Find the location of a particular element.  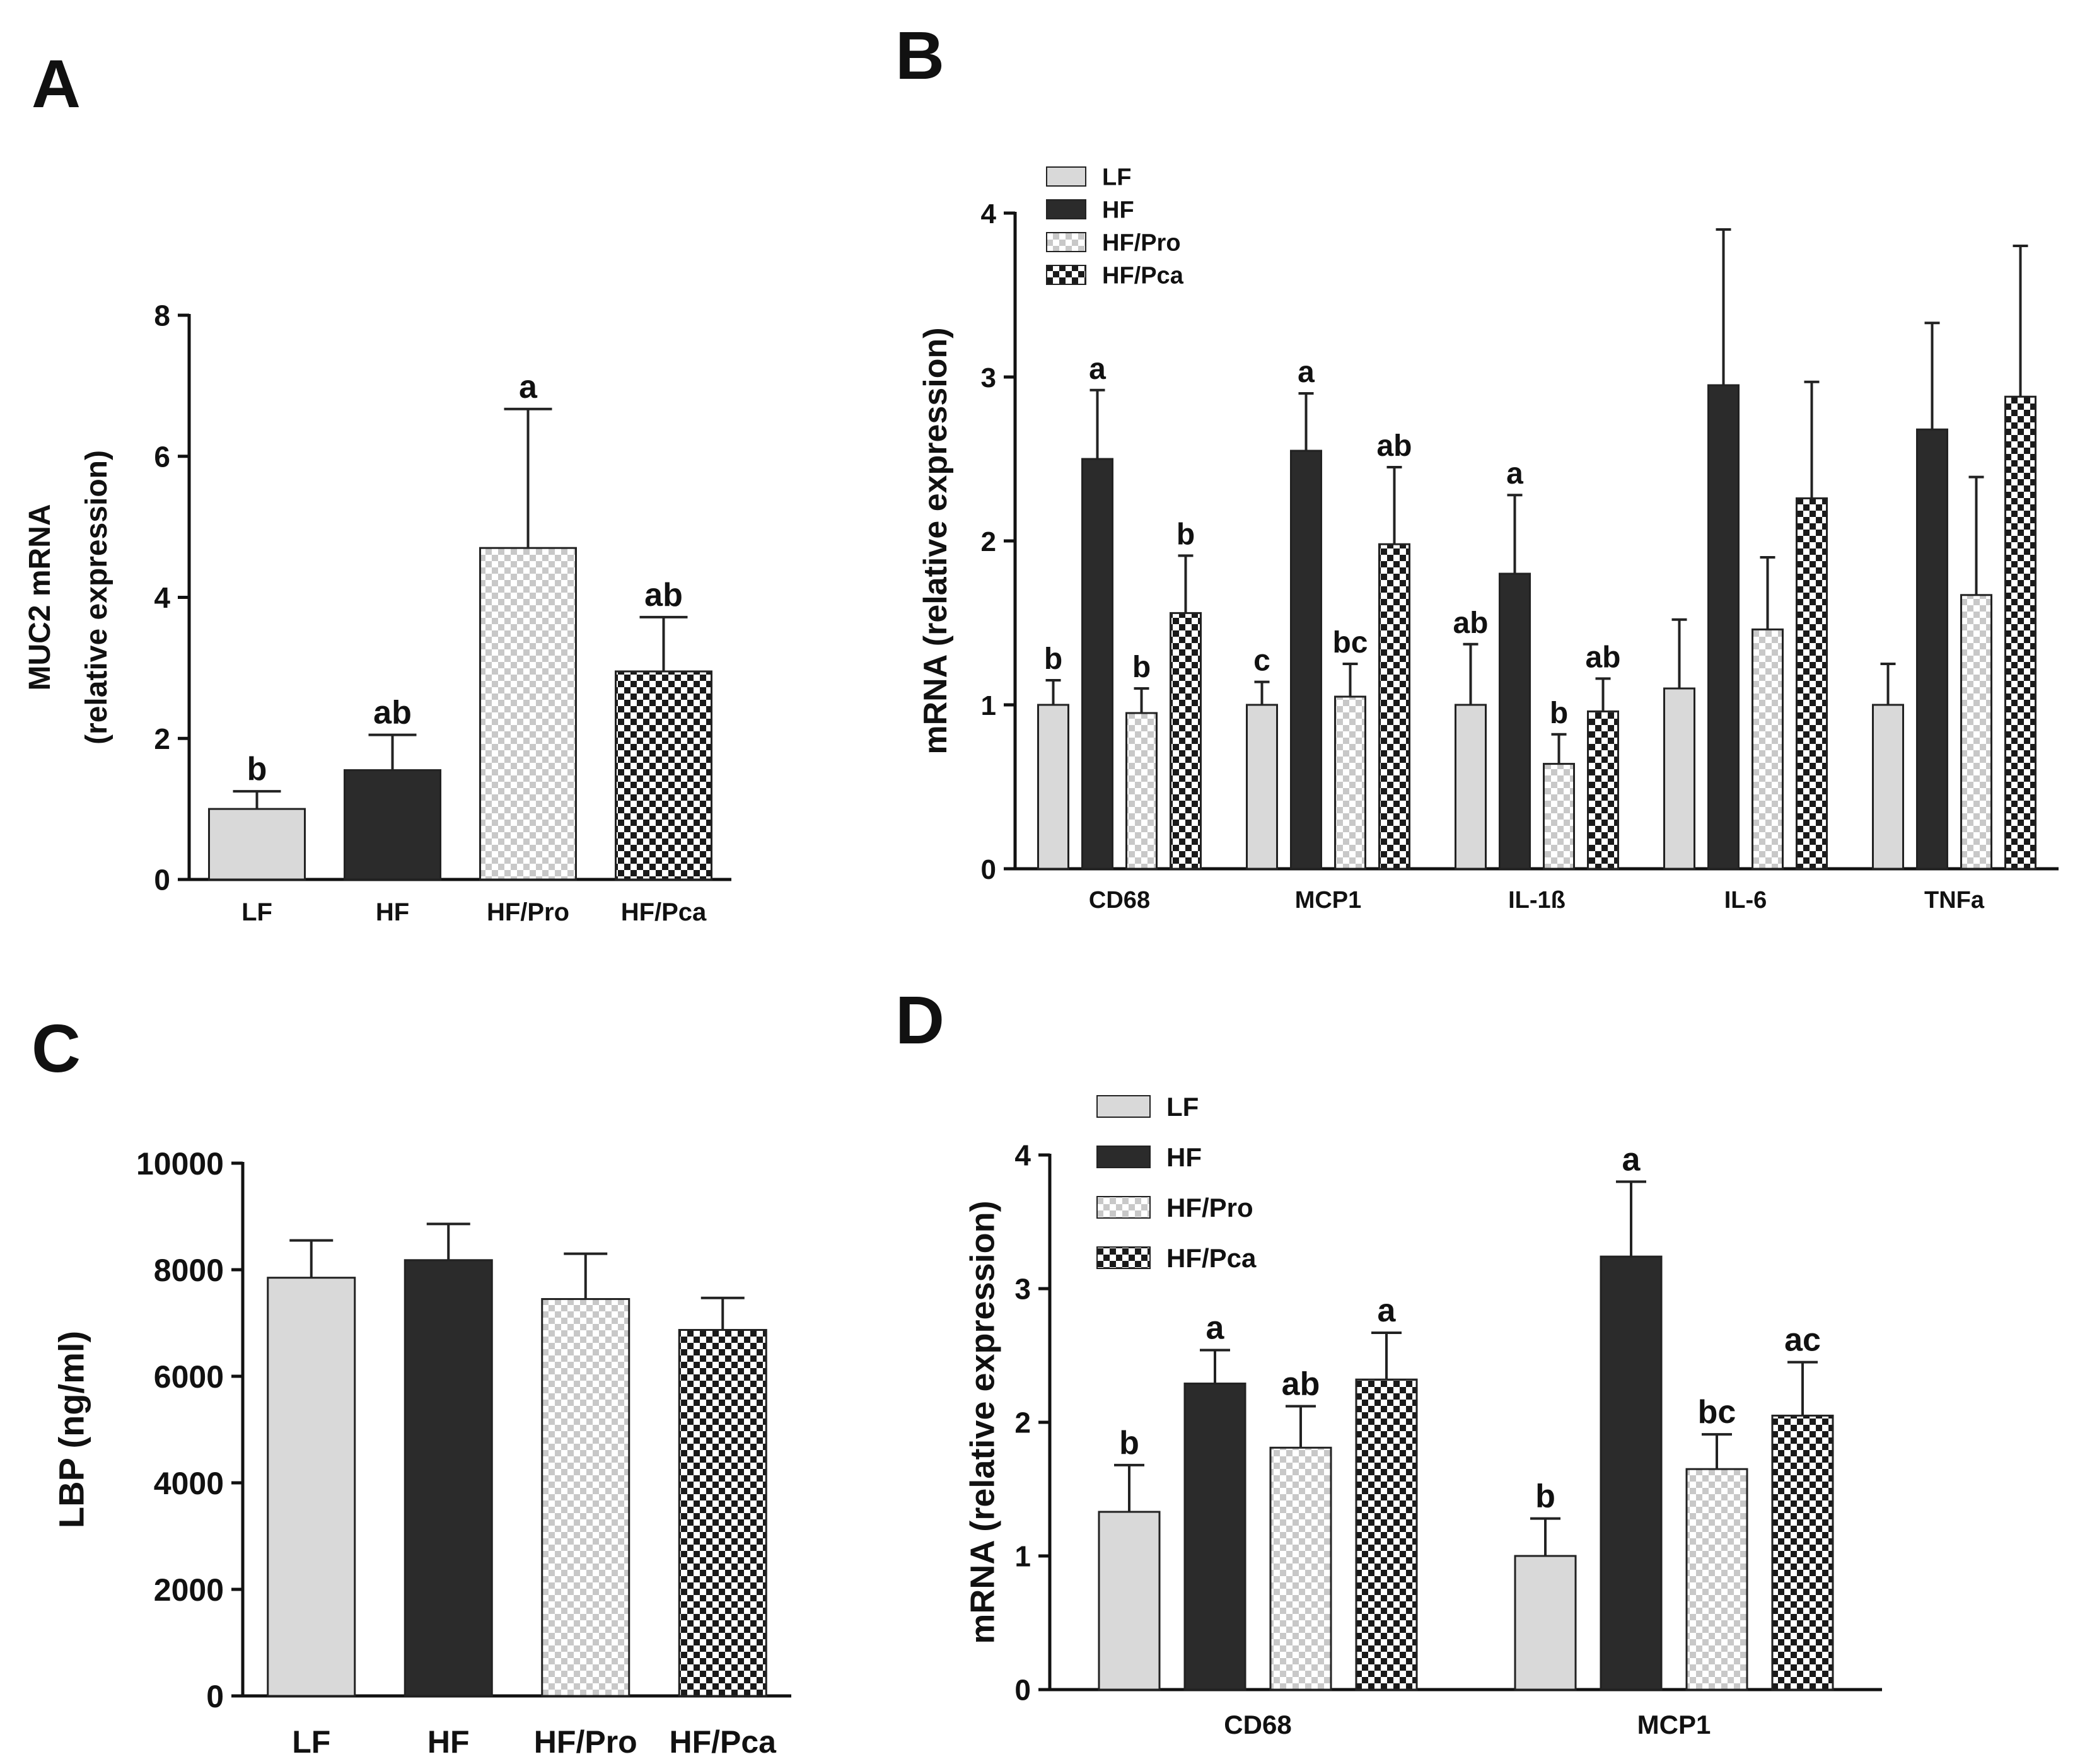

x-tick-label: HF/Pro is located at coordinates (528, 912).